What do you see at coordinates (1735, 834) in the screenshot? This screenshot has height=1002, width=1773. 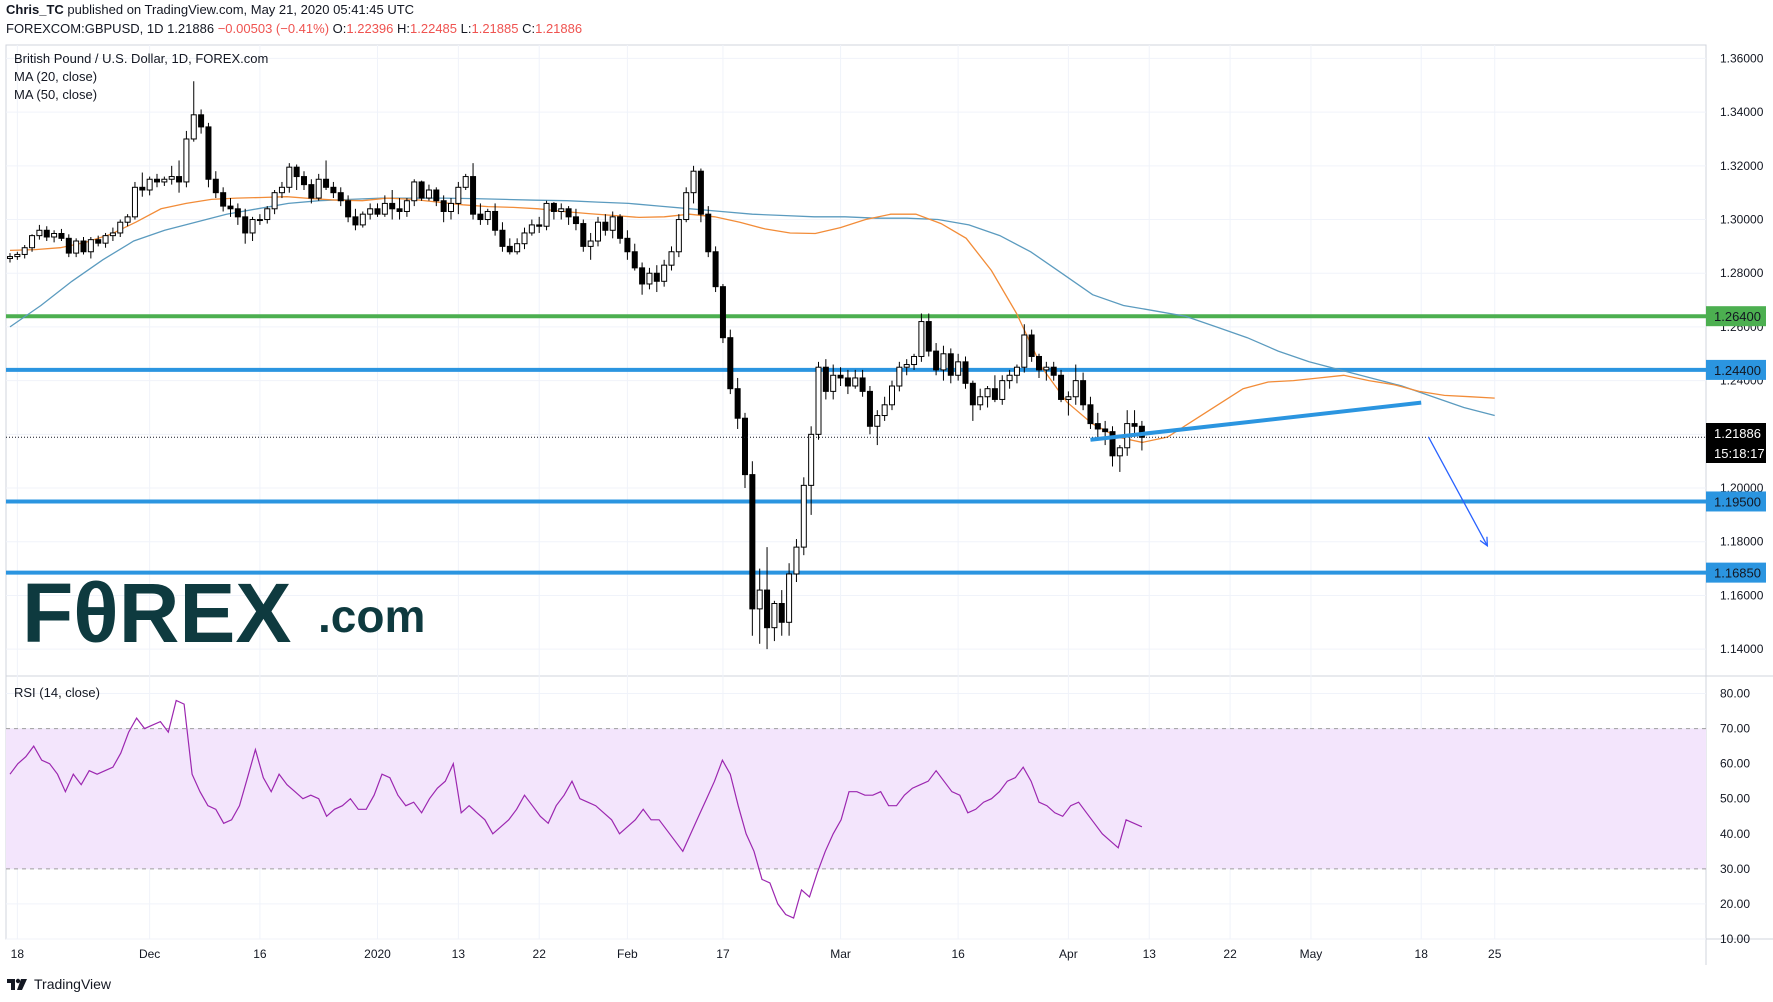 I see `rsi-tick-label: 40.00` at bounding box center [1735, 834].